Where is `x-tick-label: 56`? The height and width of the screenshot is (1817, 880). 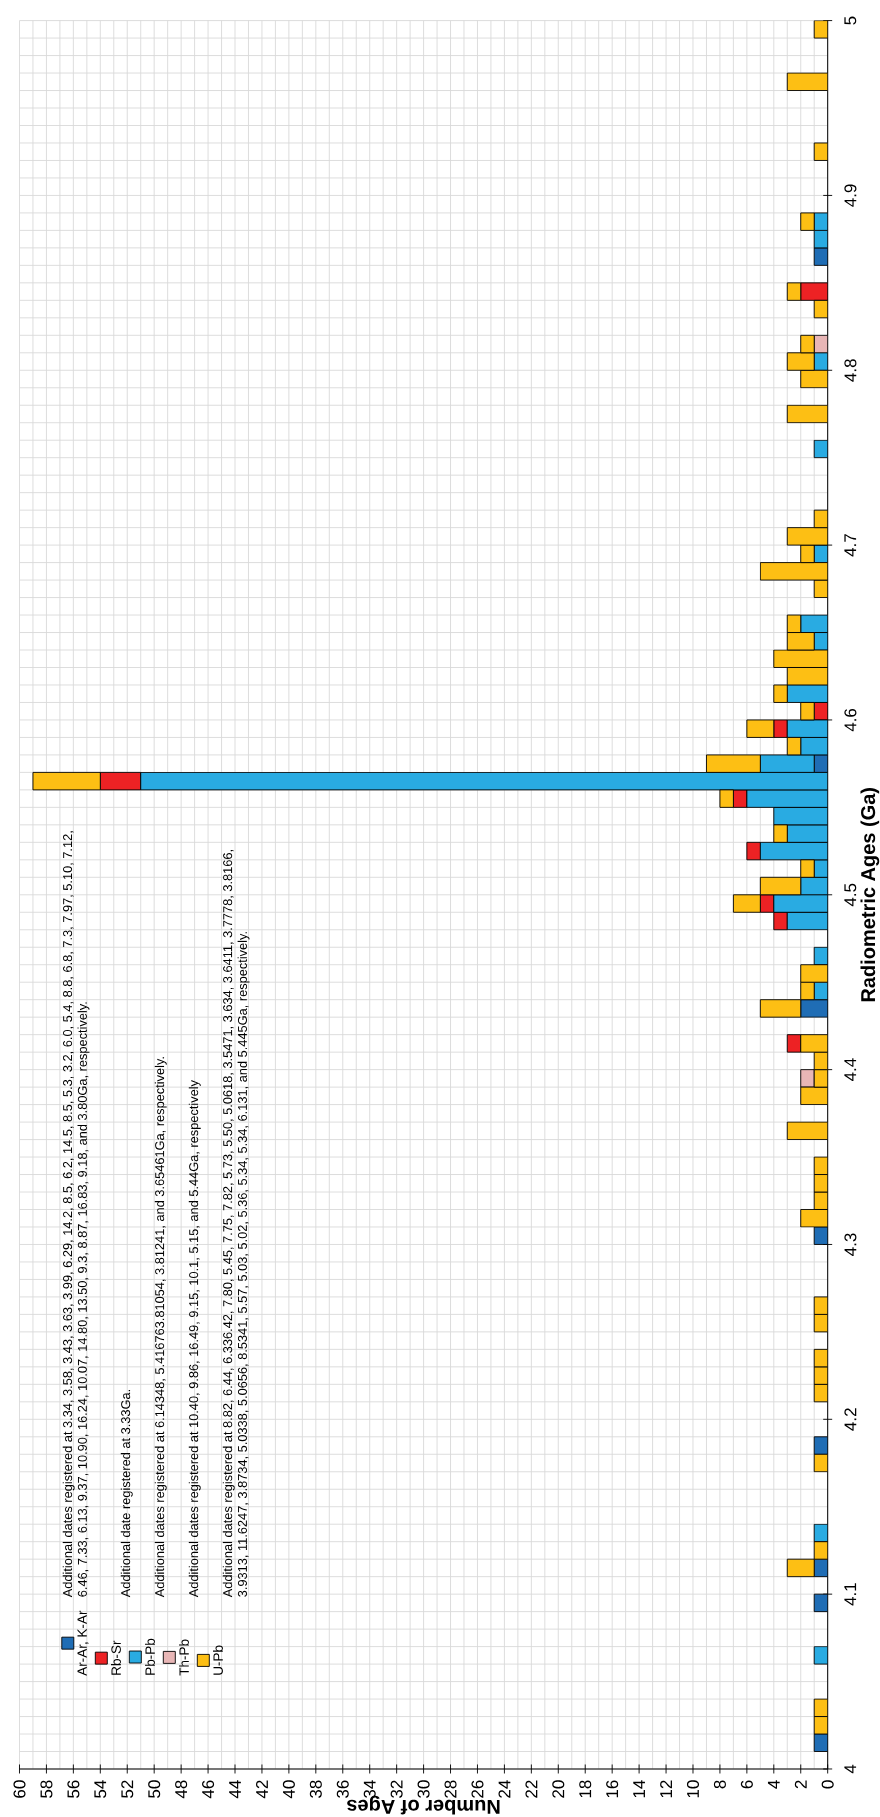
x-tick-label: 56 is located at coordinates (73, 1789).